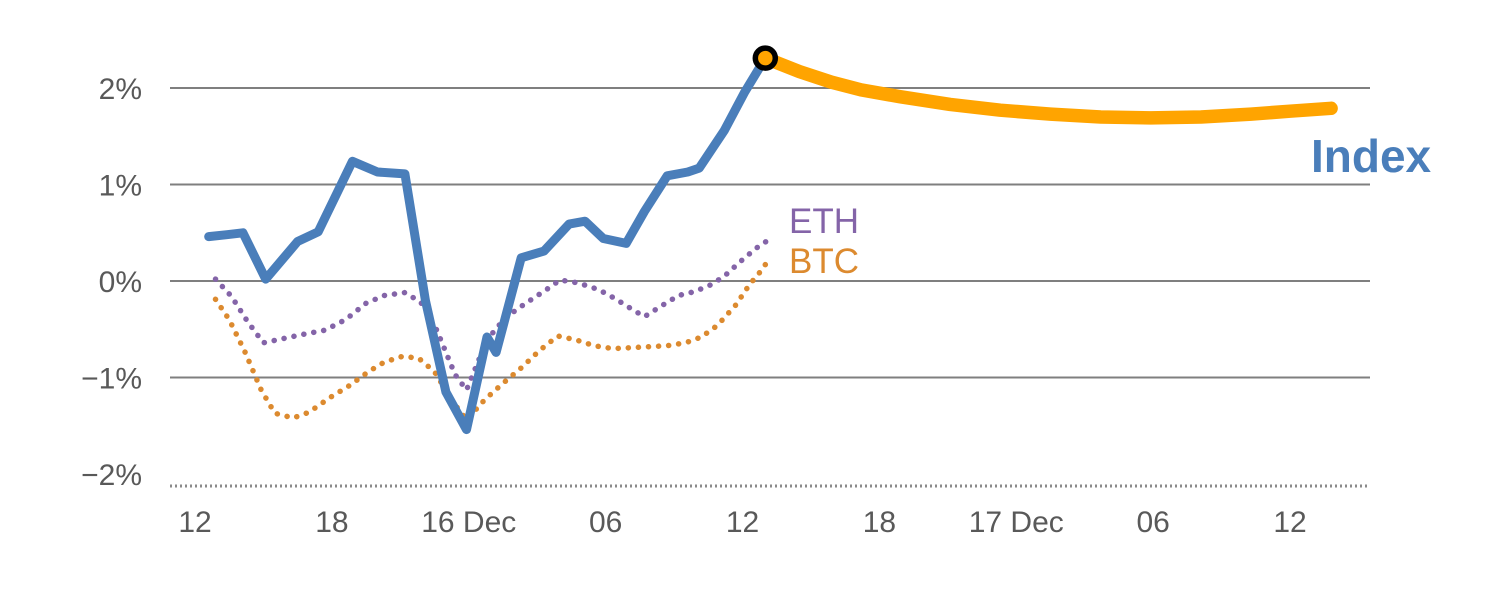 The image size is (1500, 600). I want to click on y-tick-label: −1%, so click(111, 379).